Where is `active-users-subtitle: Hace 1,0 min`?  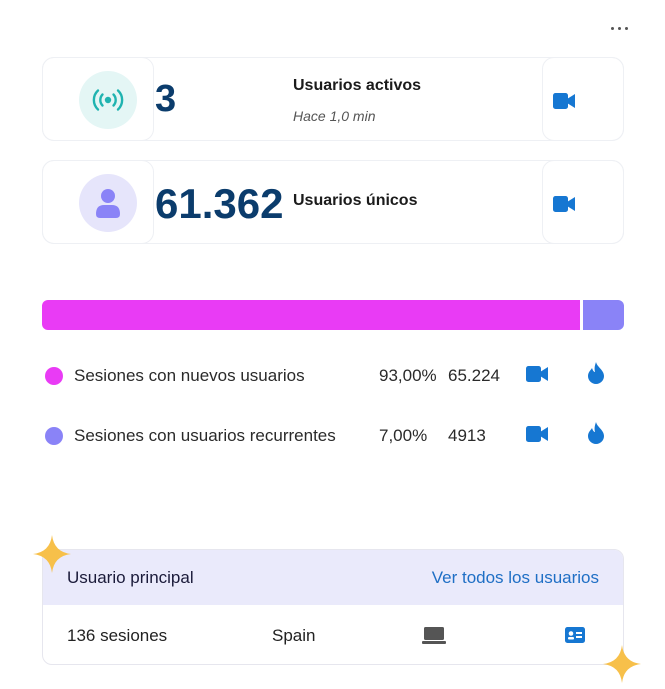 active-users-subtitle: Hace 1,0 min is located at coordinates (334, 116).